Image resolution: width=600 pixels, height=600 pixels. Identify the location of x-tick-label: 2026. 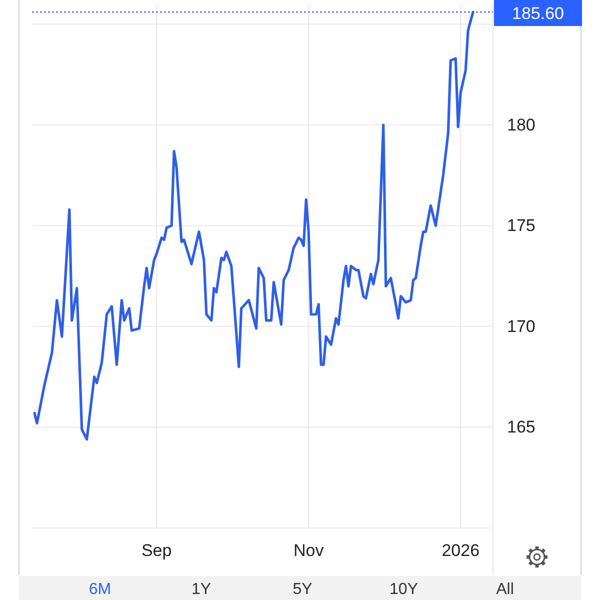
(461, 550).